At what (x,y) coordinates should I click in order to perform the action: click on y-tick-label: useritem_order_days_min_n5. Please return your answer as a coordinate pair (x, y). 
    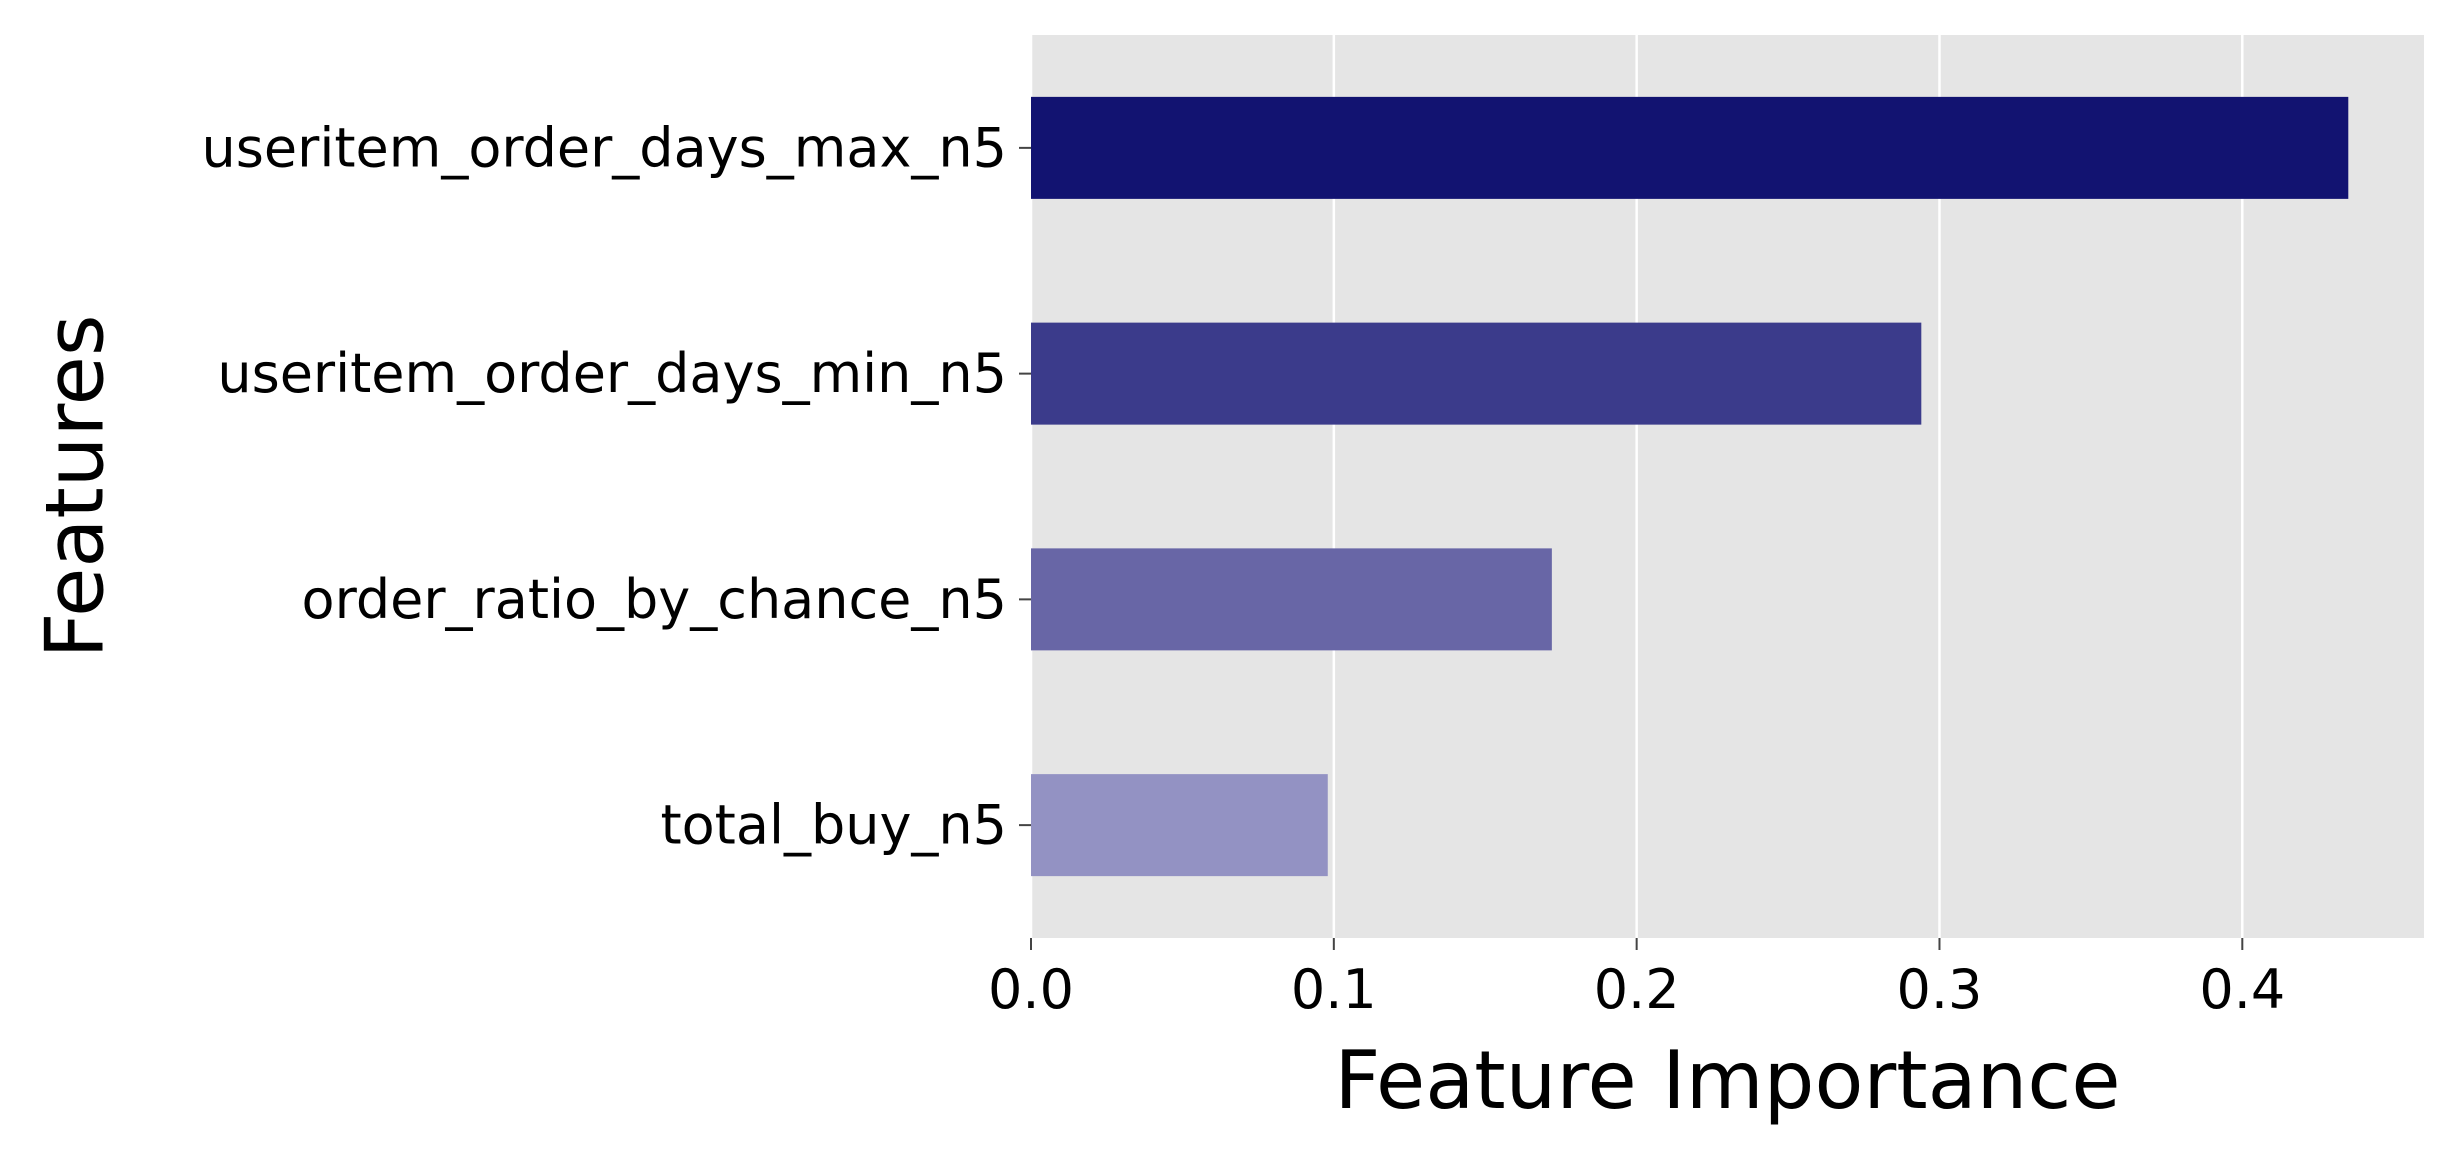
    Looking at the image, I should click on (612, 373).